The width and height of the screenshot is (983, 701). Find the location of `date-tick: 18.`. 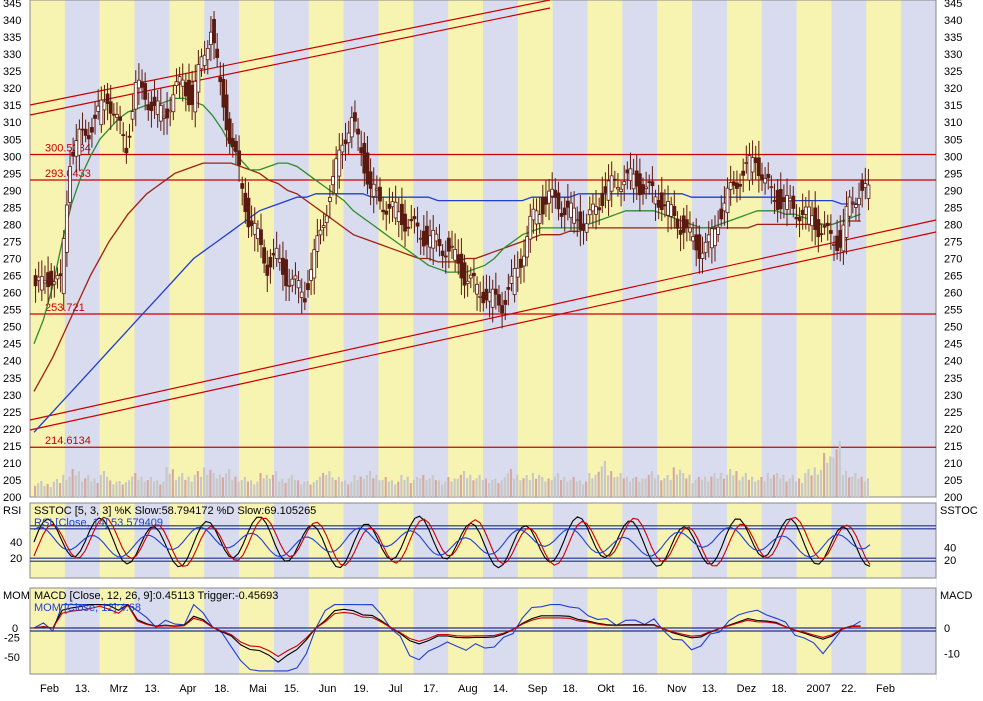

date-tick: 18. is located at coordinates (570, 689).